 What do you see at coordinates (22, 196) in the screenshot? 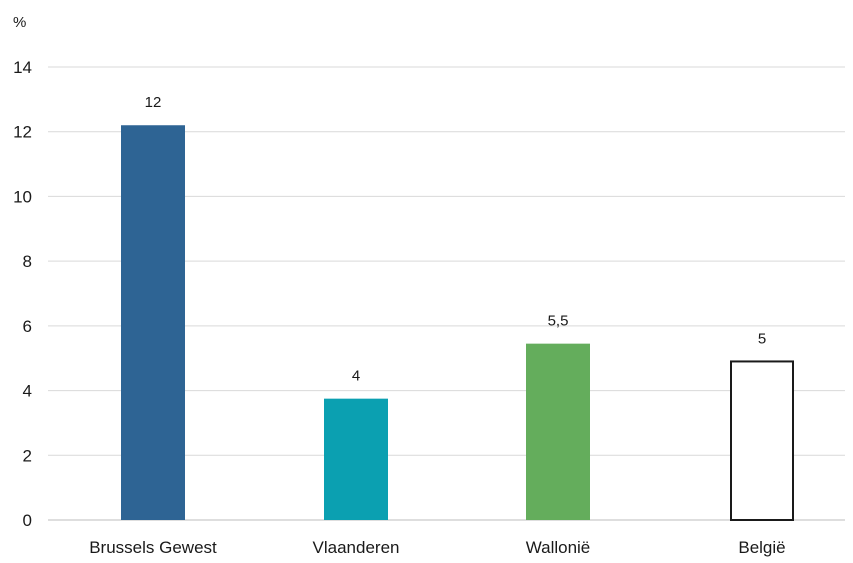
I see `y-tick-label: 10` at bounding box center [22, 196].